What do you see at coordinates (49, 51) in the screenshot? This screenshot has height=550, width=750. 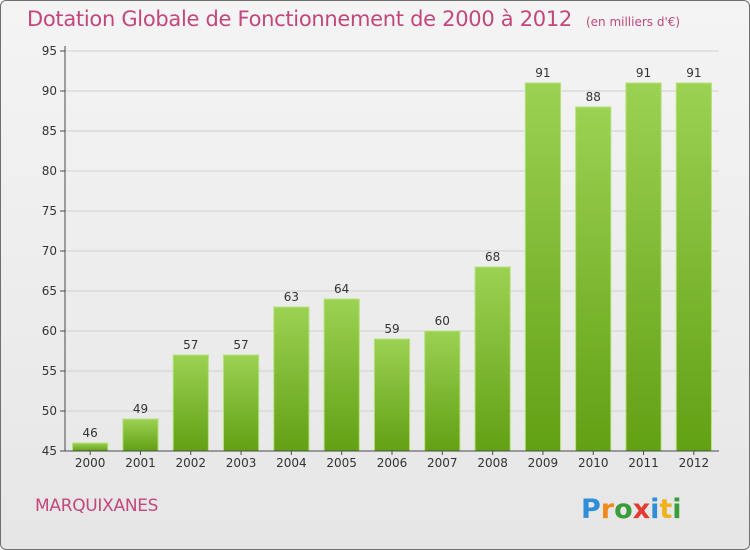 I see `y-tick-label: 95` at bounding box center [49, 51].